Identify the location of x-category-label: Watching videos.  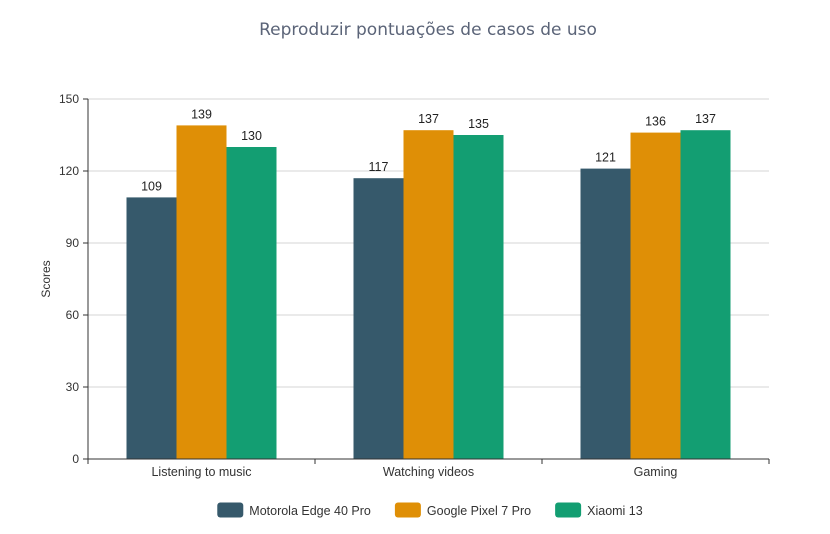
(428, 472).